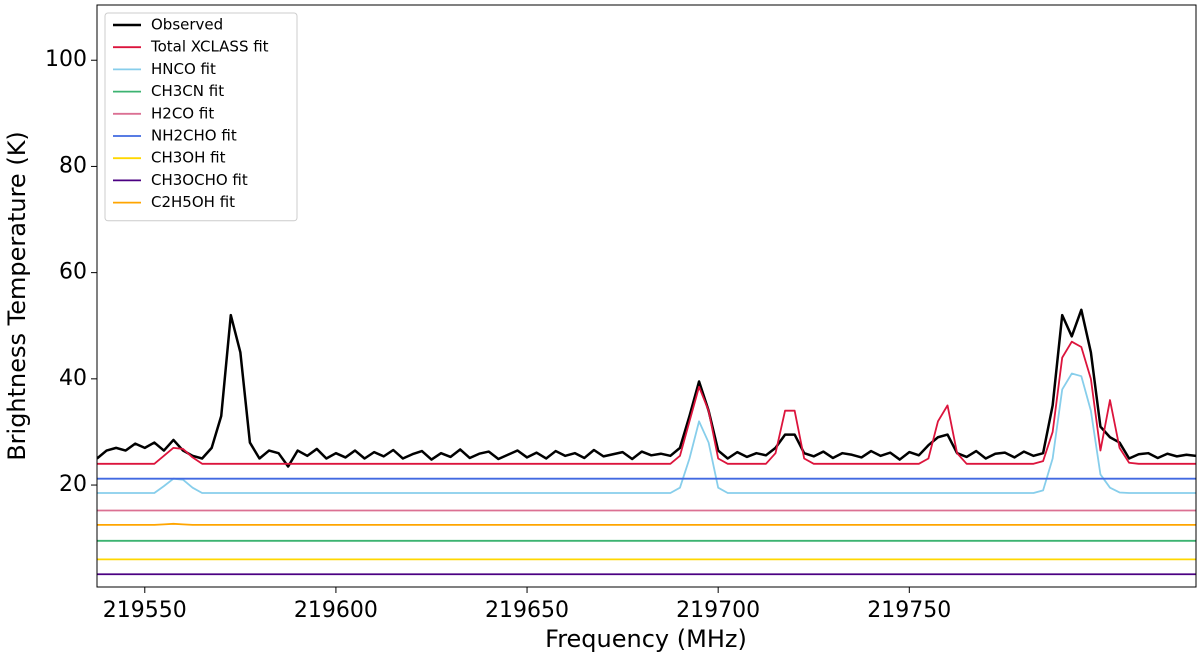 The height and width of the screenshot is (662, 1200). What do you see at coordinates (73, 165) in the screenshot?
I see `y-tick-label: 80` at bounding box center [73, 165].